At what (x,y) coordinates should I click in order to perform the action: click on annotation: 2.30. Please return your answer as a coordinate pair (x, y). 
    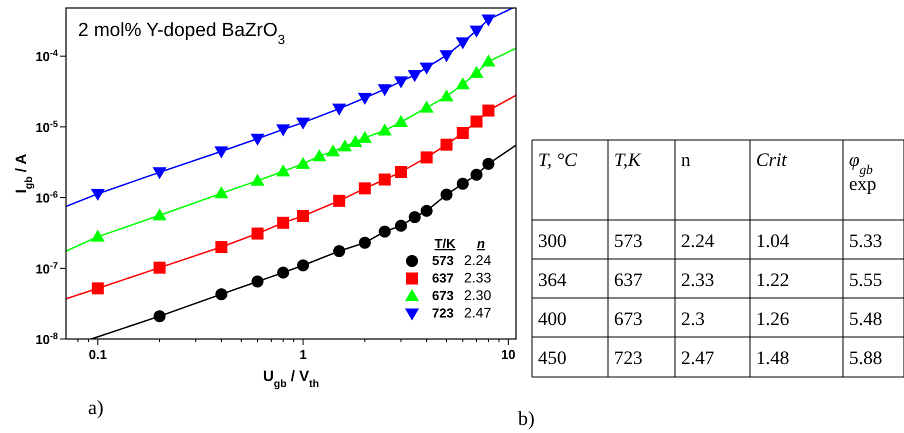
    Looking at the image, I should click on (478, 295).